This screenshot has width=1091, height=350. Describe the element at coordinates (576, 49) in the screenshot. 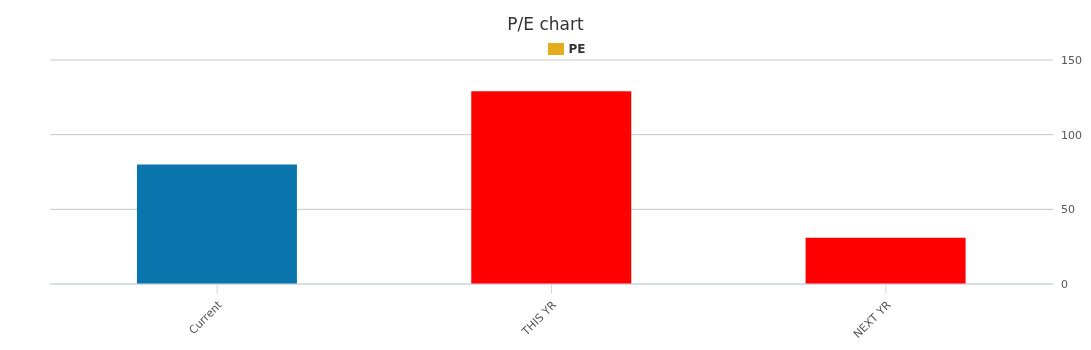

I see `text: PE` at that location.